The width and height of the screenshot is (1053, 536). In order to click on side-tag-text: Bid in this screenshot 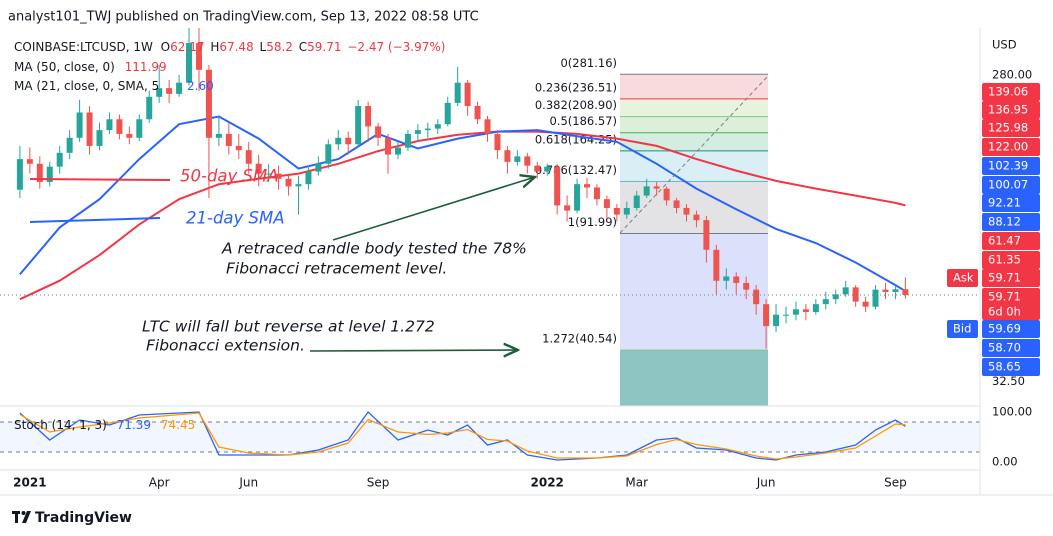, I will do `click(962, 329)`.